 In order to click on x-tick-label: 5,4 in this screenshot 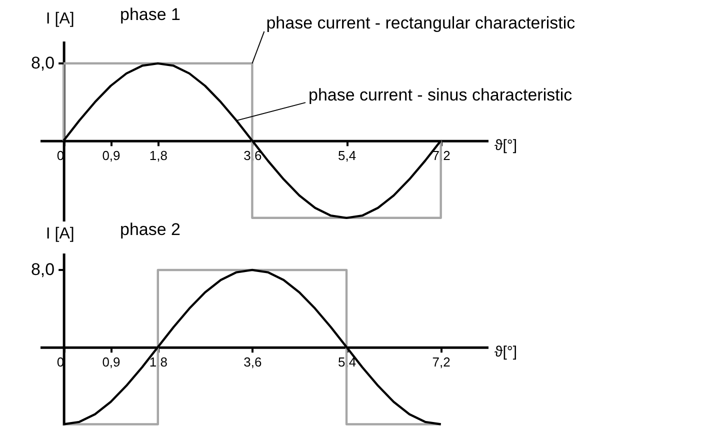, I will do `click(347, 156)`.